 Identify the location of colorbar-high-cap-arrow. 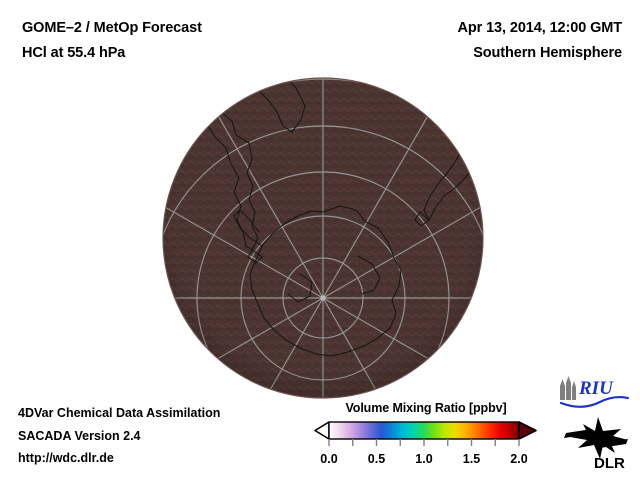
(527, 430).